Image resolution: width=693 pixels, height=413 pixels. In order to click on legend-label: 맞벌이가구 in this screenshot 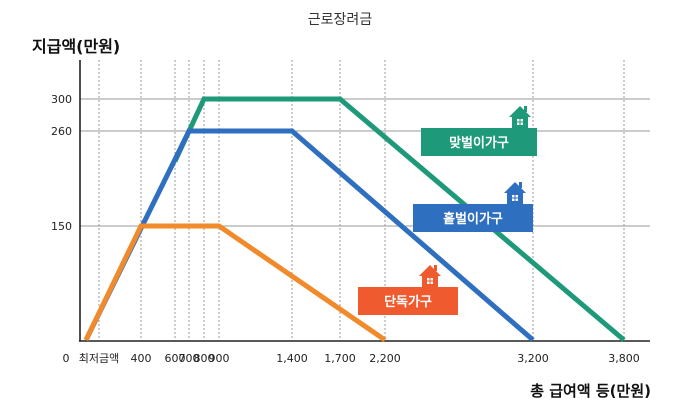, I will do `click(479, 143)`.